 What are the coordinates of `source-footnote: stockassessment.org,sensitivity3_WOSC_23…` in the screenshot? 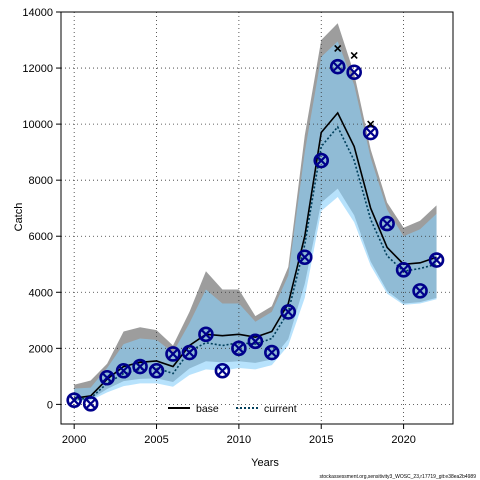 It's located at (398, 477).